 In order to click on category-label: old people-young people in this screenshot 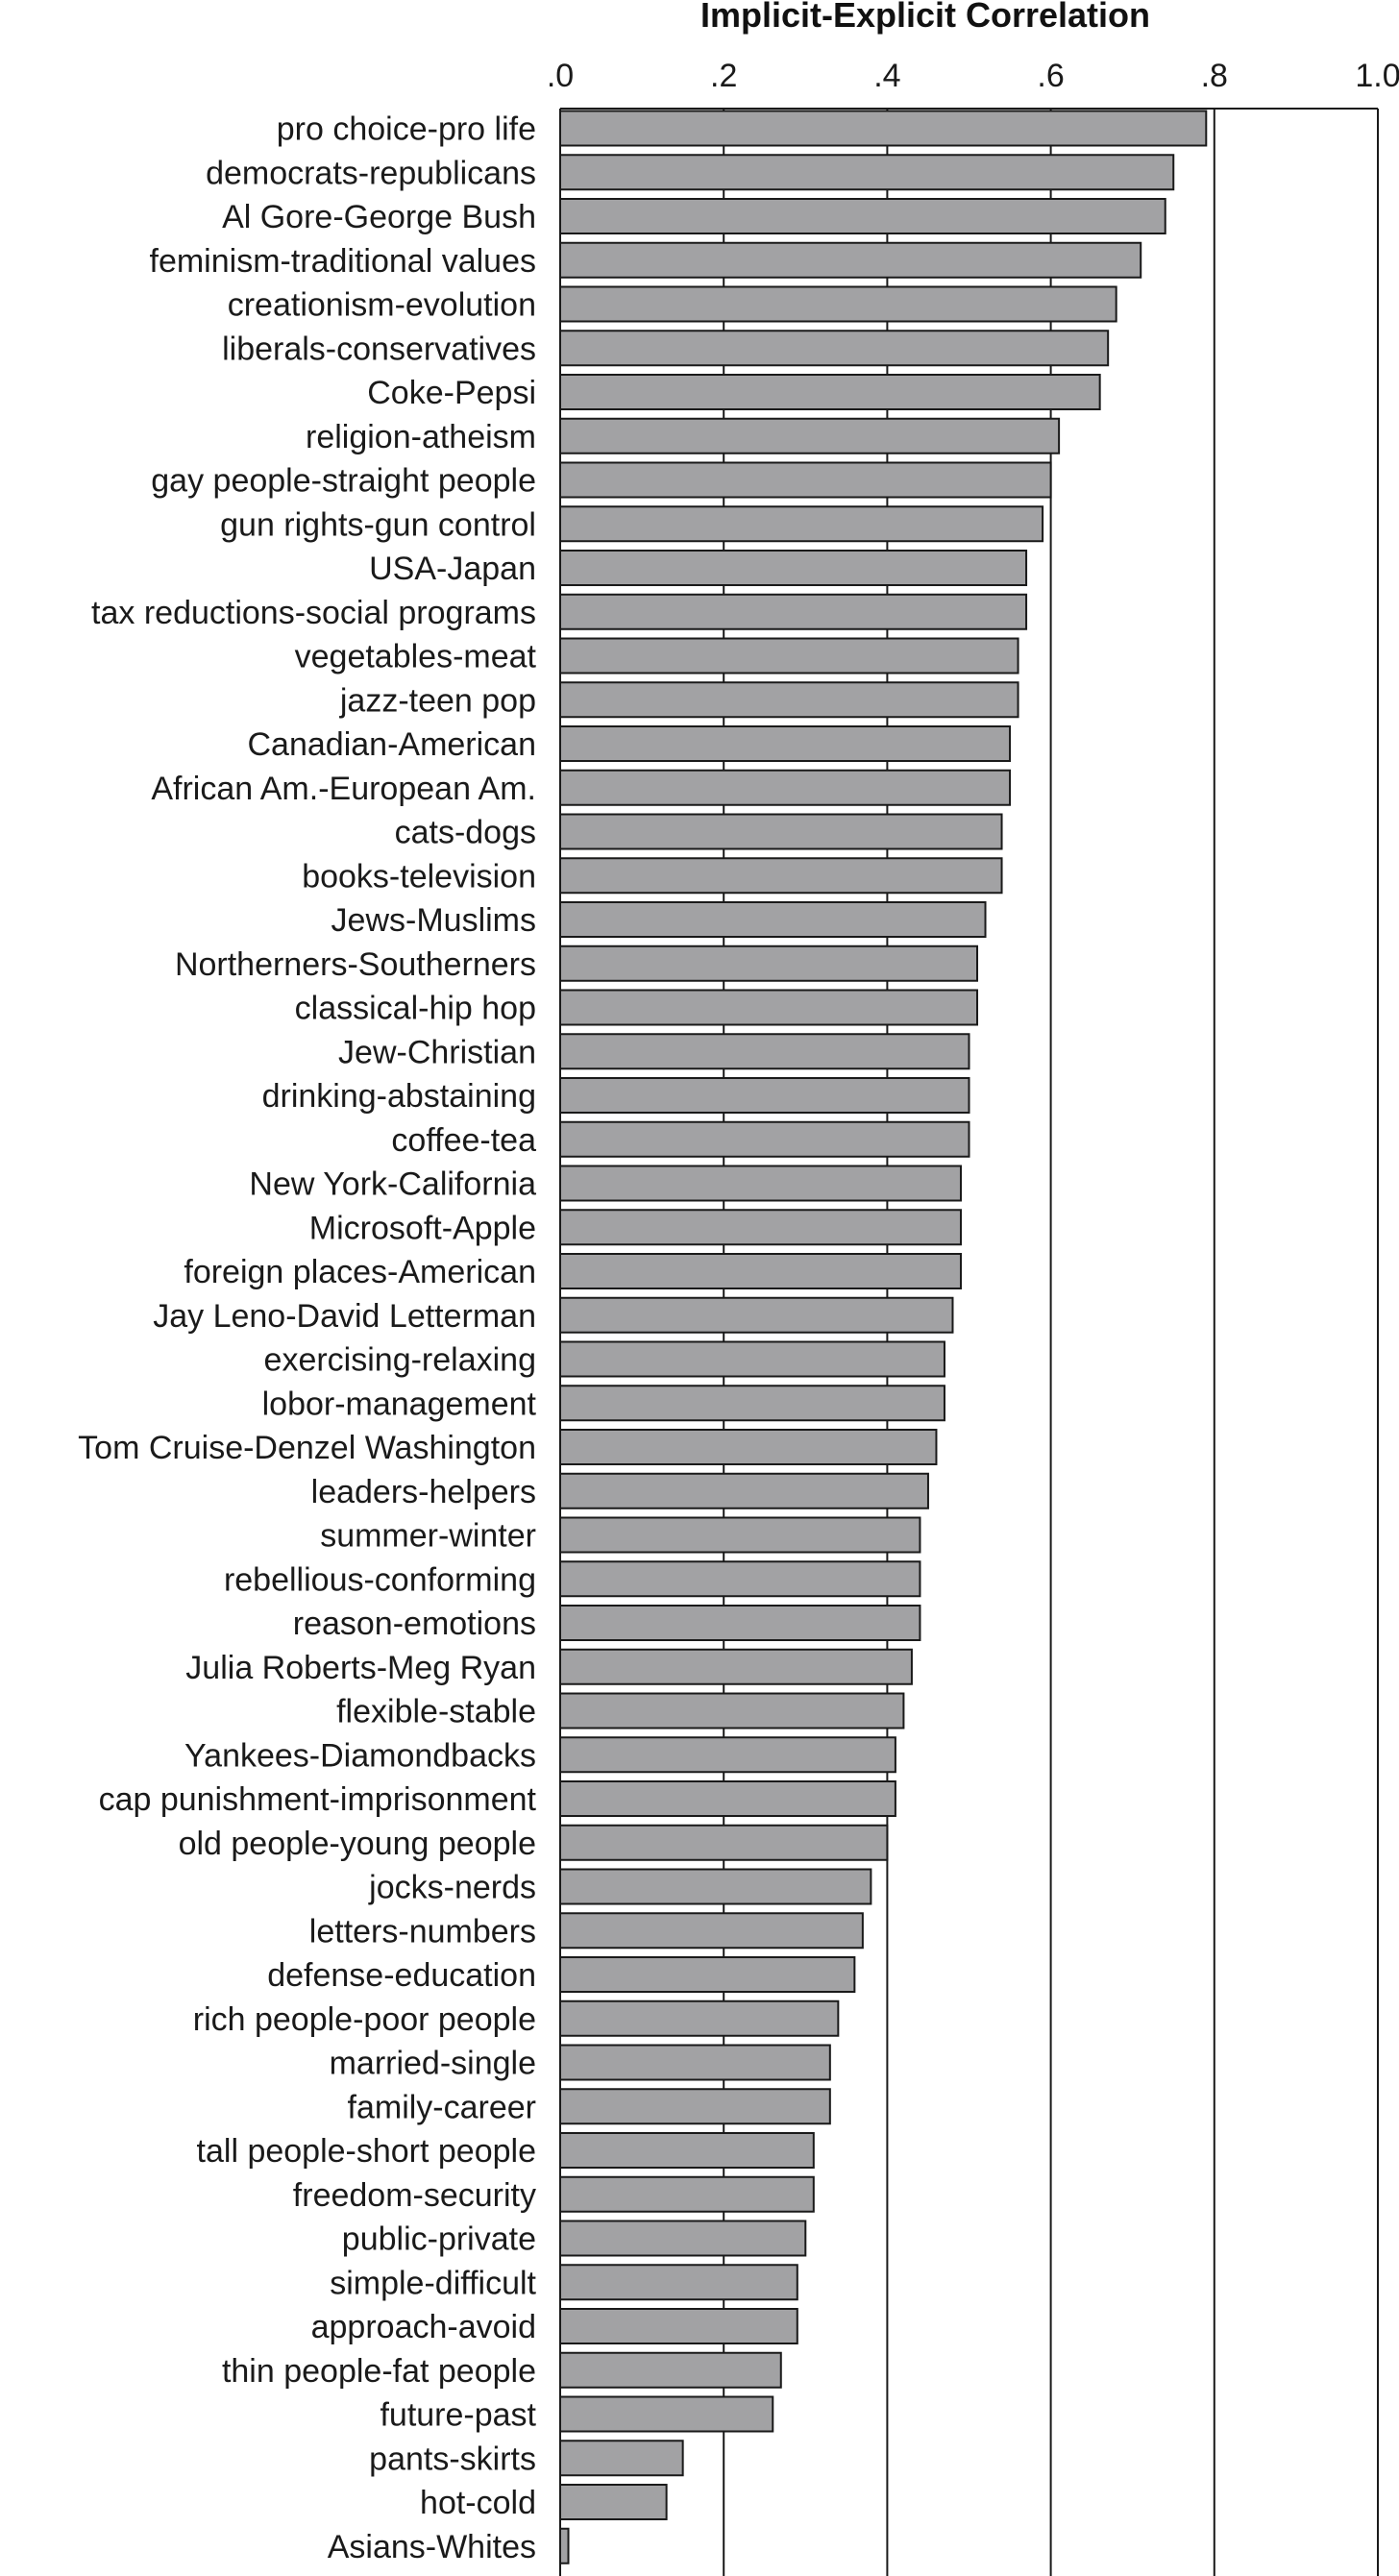, I will do `click(357, 1844)`.